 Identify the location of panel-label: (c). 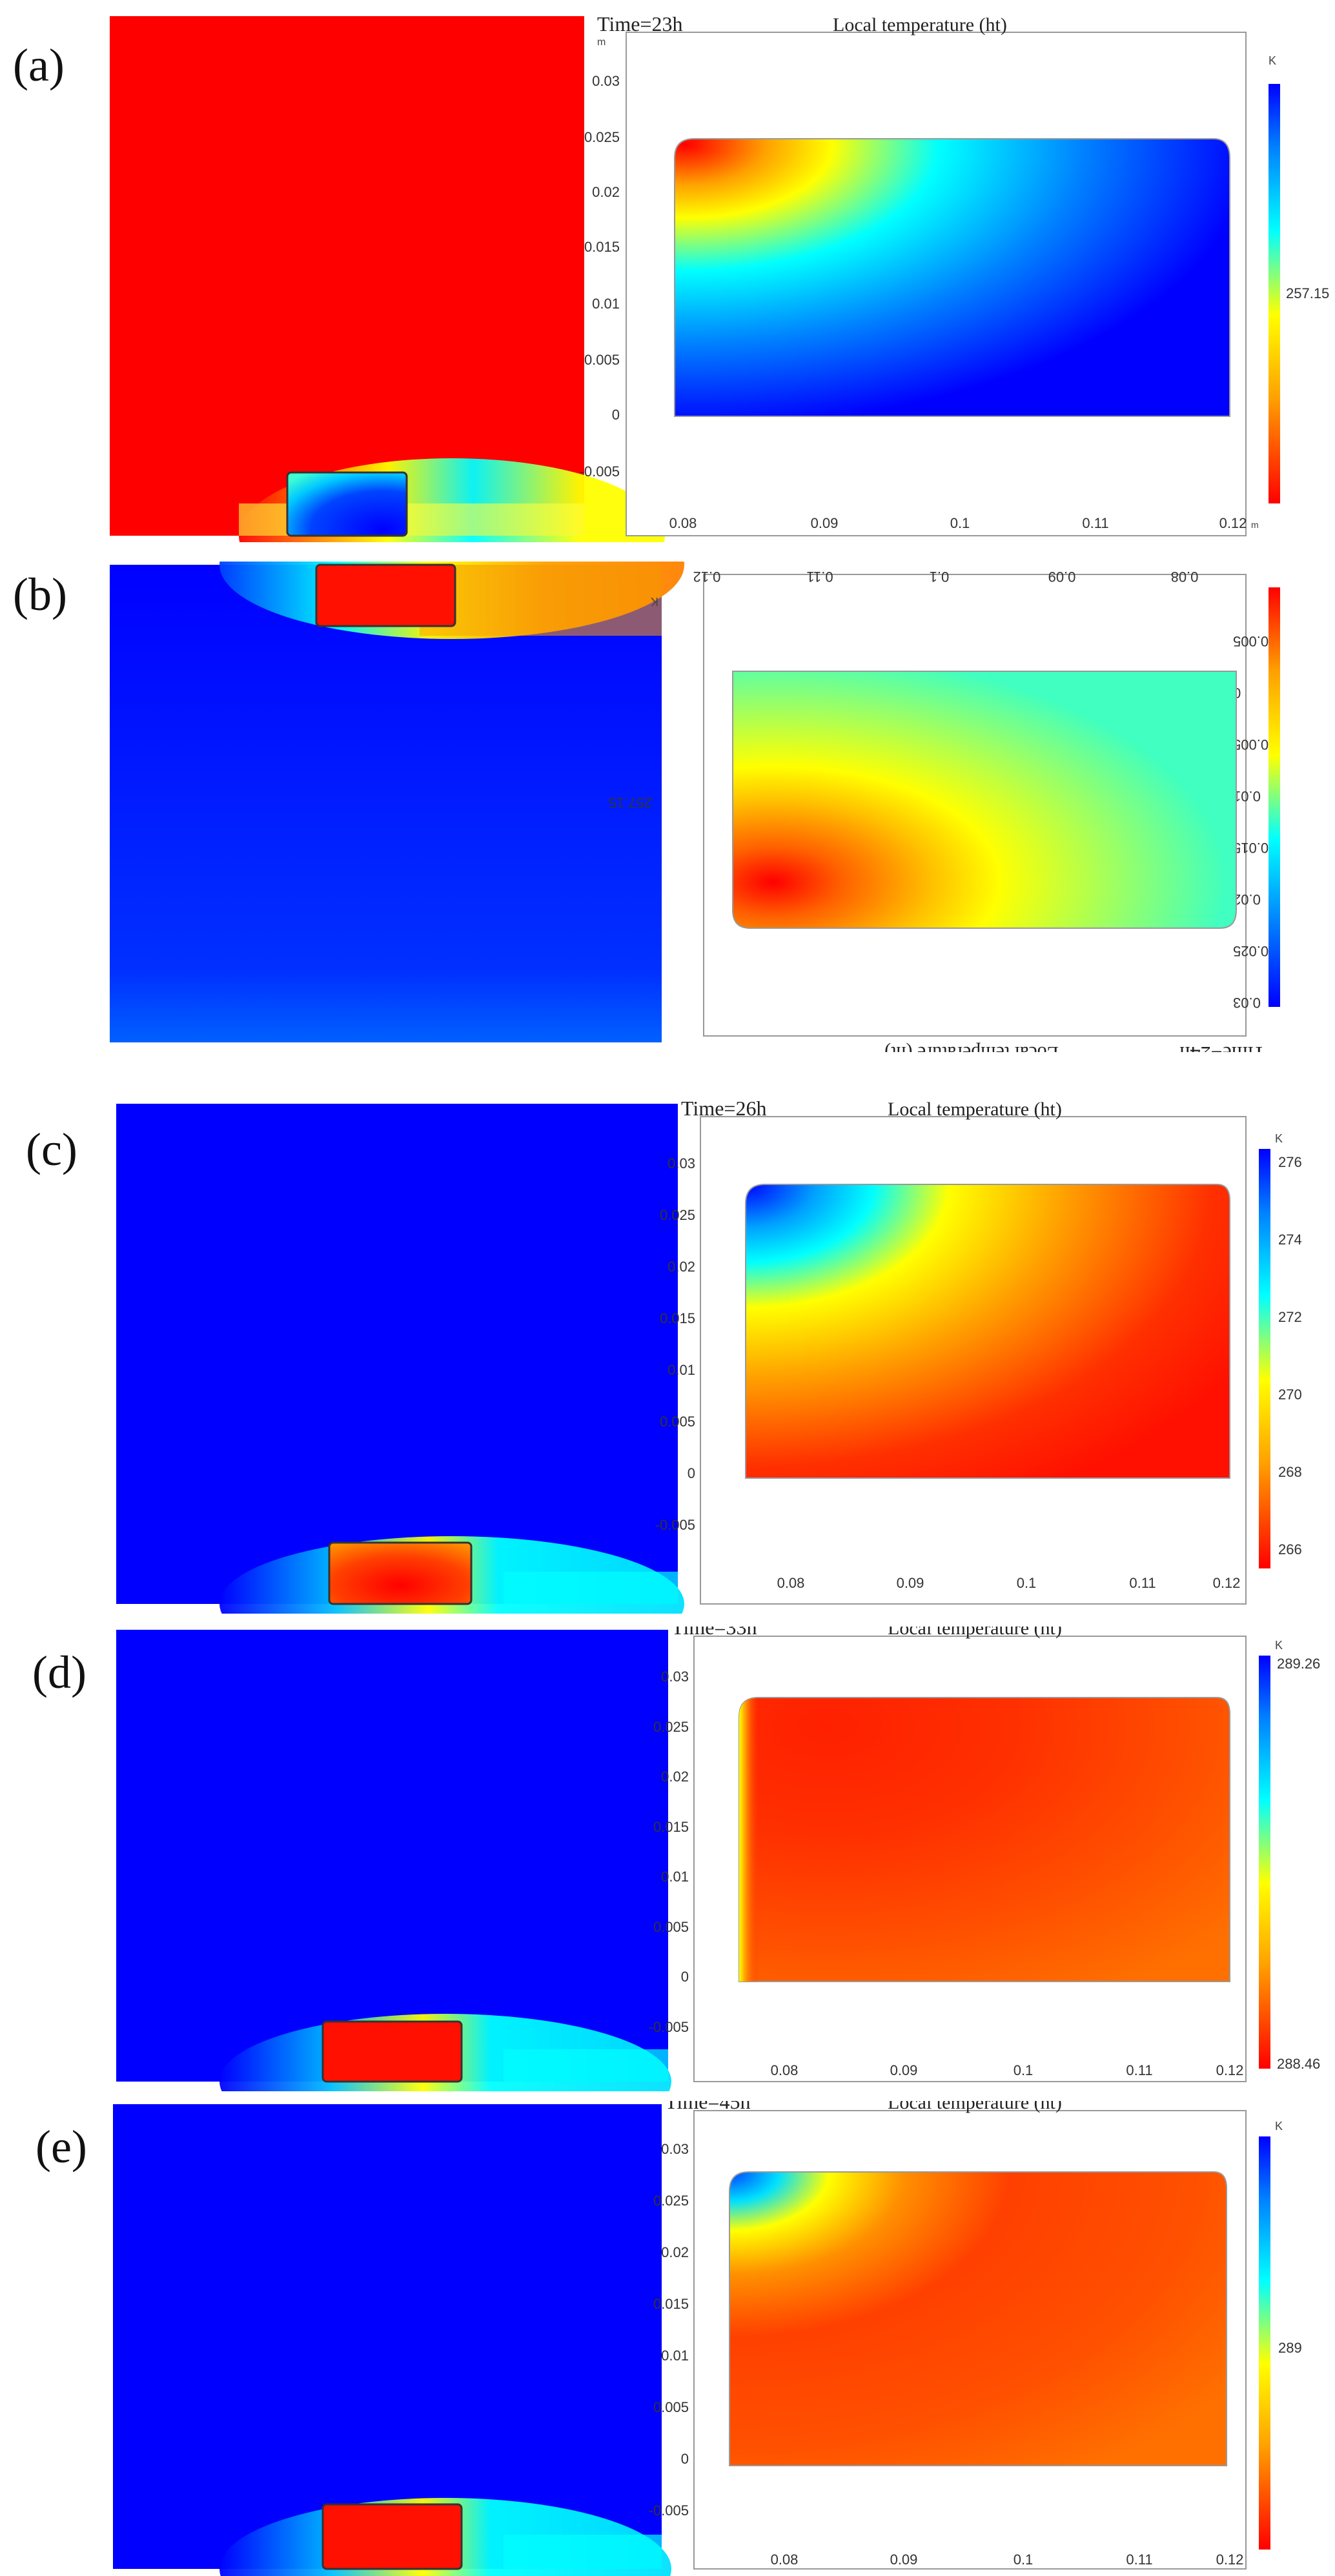
(51, 1149).